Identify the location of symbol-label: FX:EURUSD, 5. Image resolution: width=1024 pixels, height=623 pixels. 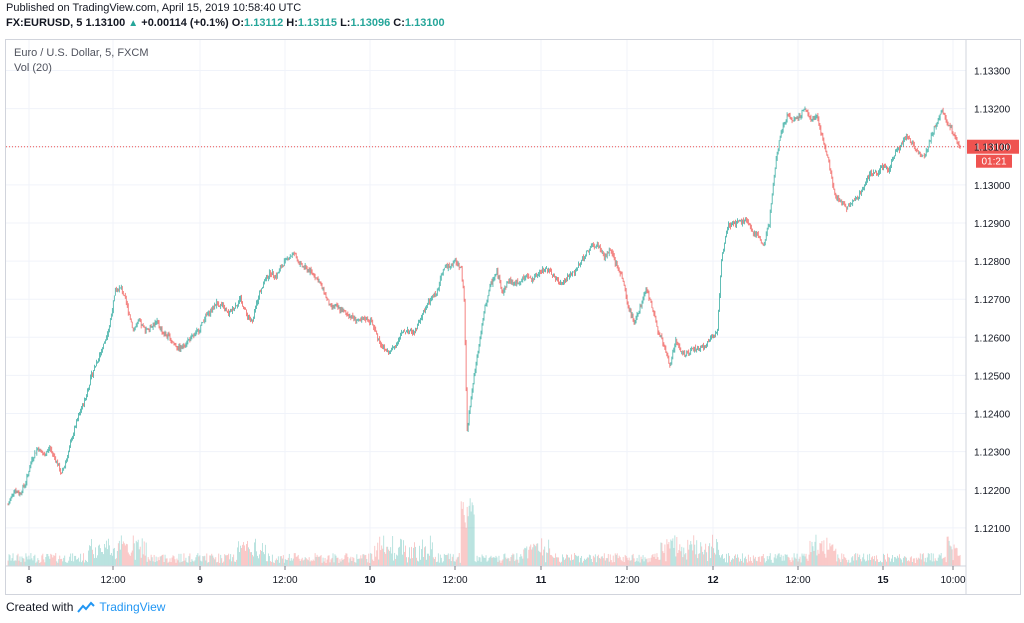
(44, 23).